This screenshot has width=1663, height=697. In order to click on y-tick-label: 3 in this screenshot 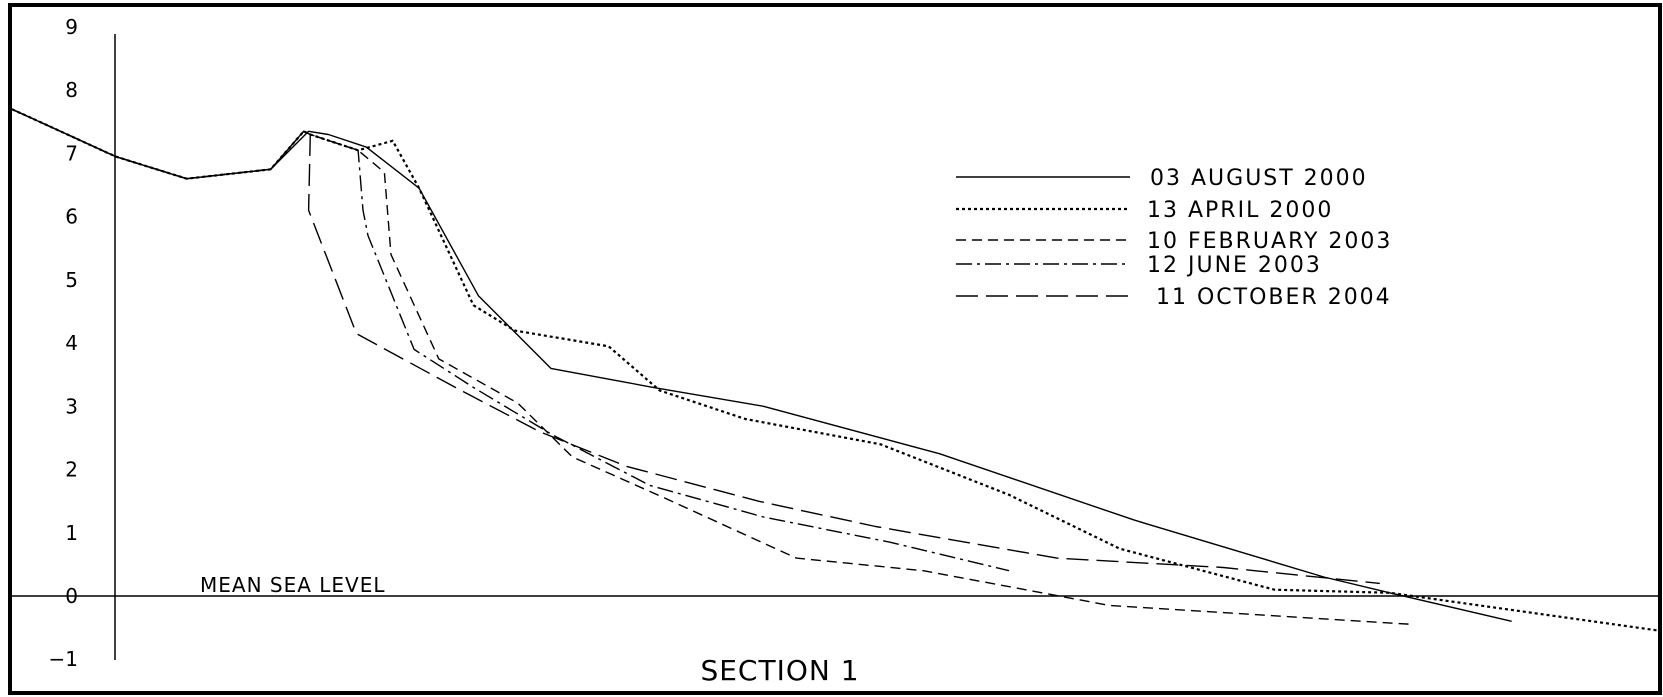, I will do `click(71, 406)`.